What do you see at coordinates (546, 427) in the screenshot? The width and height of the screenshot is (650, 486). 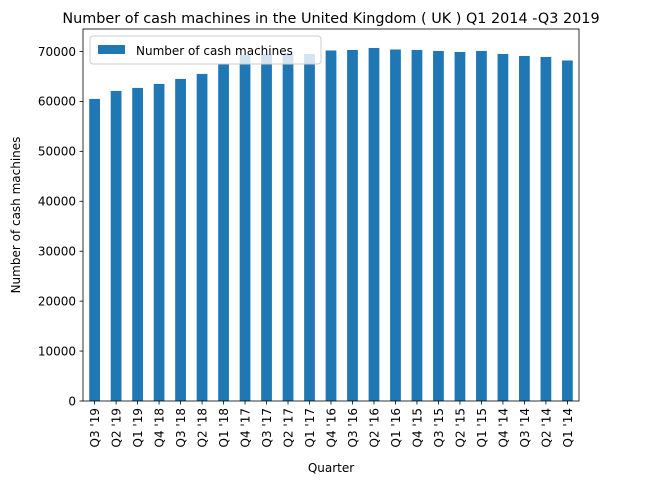 I see `x-tick-label: Q2 '14` at bounding box center [546, 427].